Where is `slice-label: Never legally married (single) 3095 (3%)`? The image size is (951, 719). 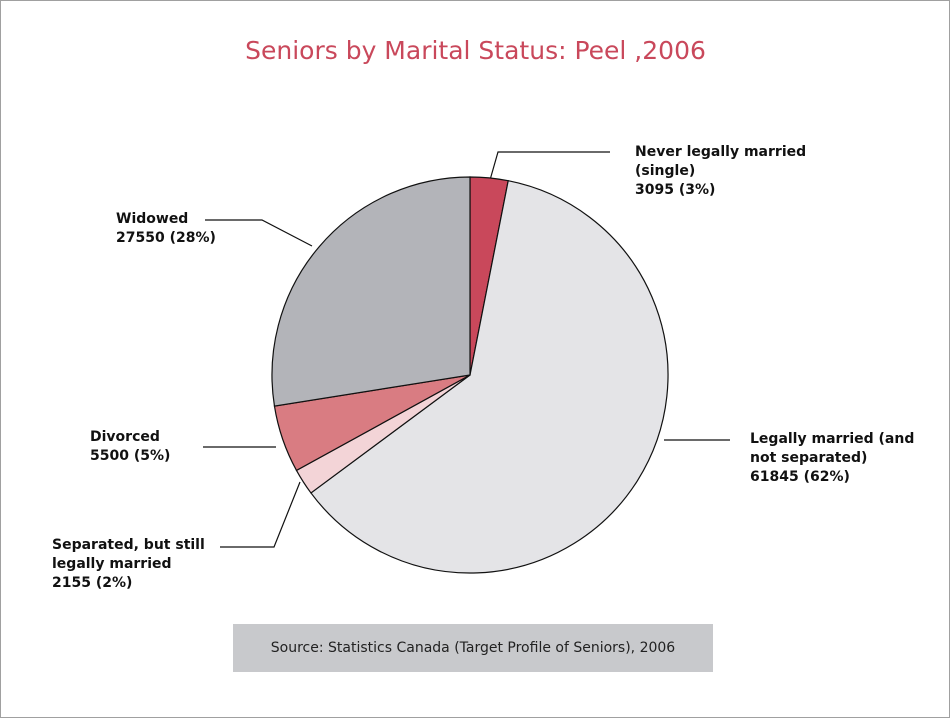 slice-label: Never legally married (single) 3095 (3%) is located at coordinates (730, 171).